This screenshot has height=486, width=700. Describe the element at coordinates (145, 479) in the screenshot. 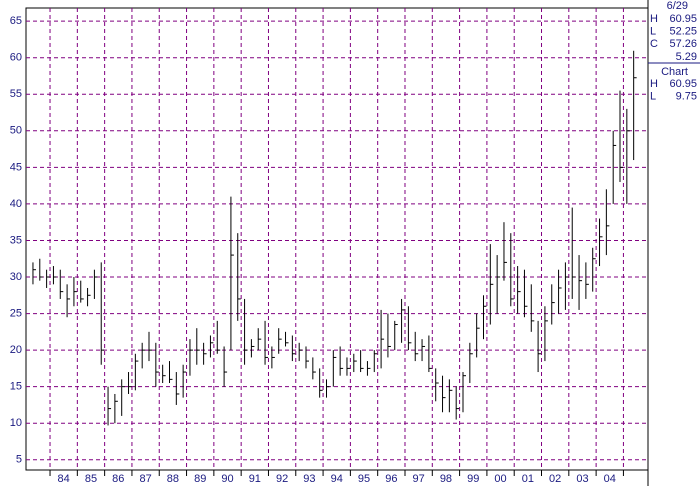

I see `x-tick-label: 87` at that location.